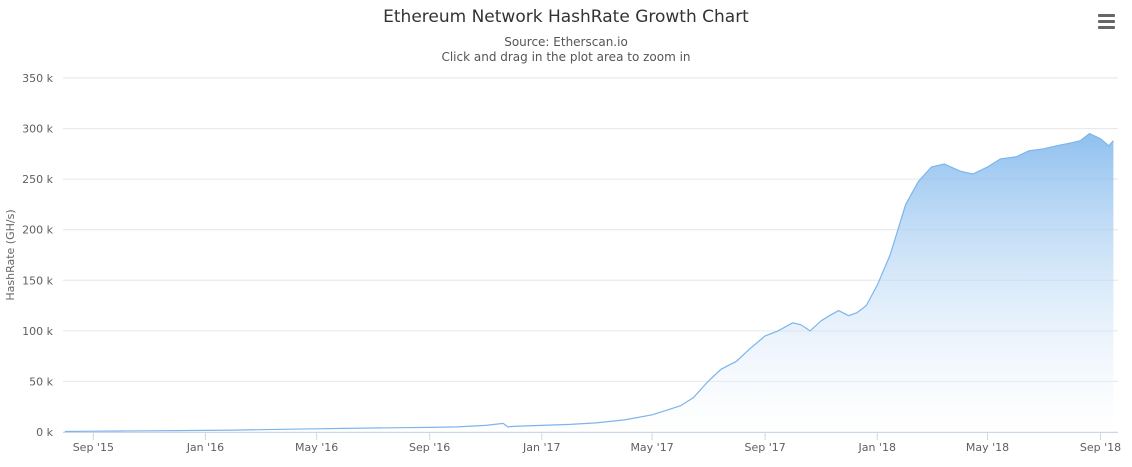 The image size is (1132, 467). I want to click on y-tick-label: 350 k, so click(37, 78).